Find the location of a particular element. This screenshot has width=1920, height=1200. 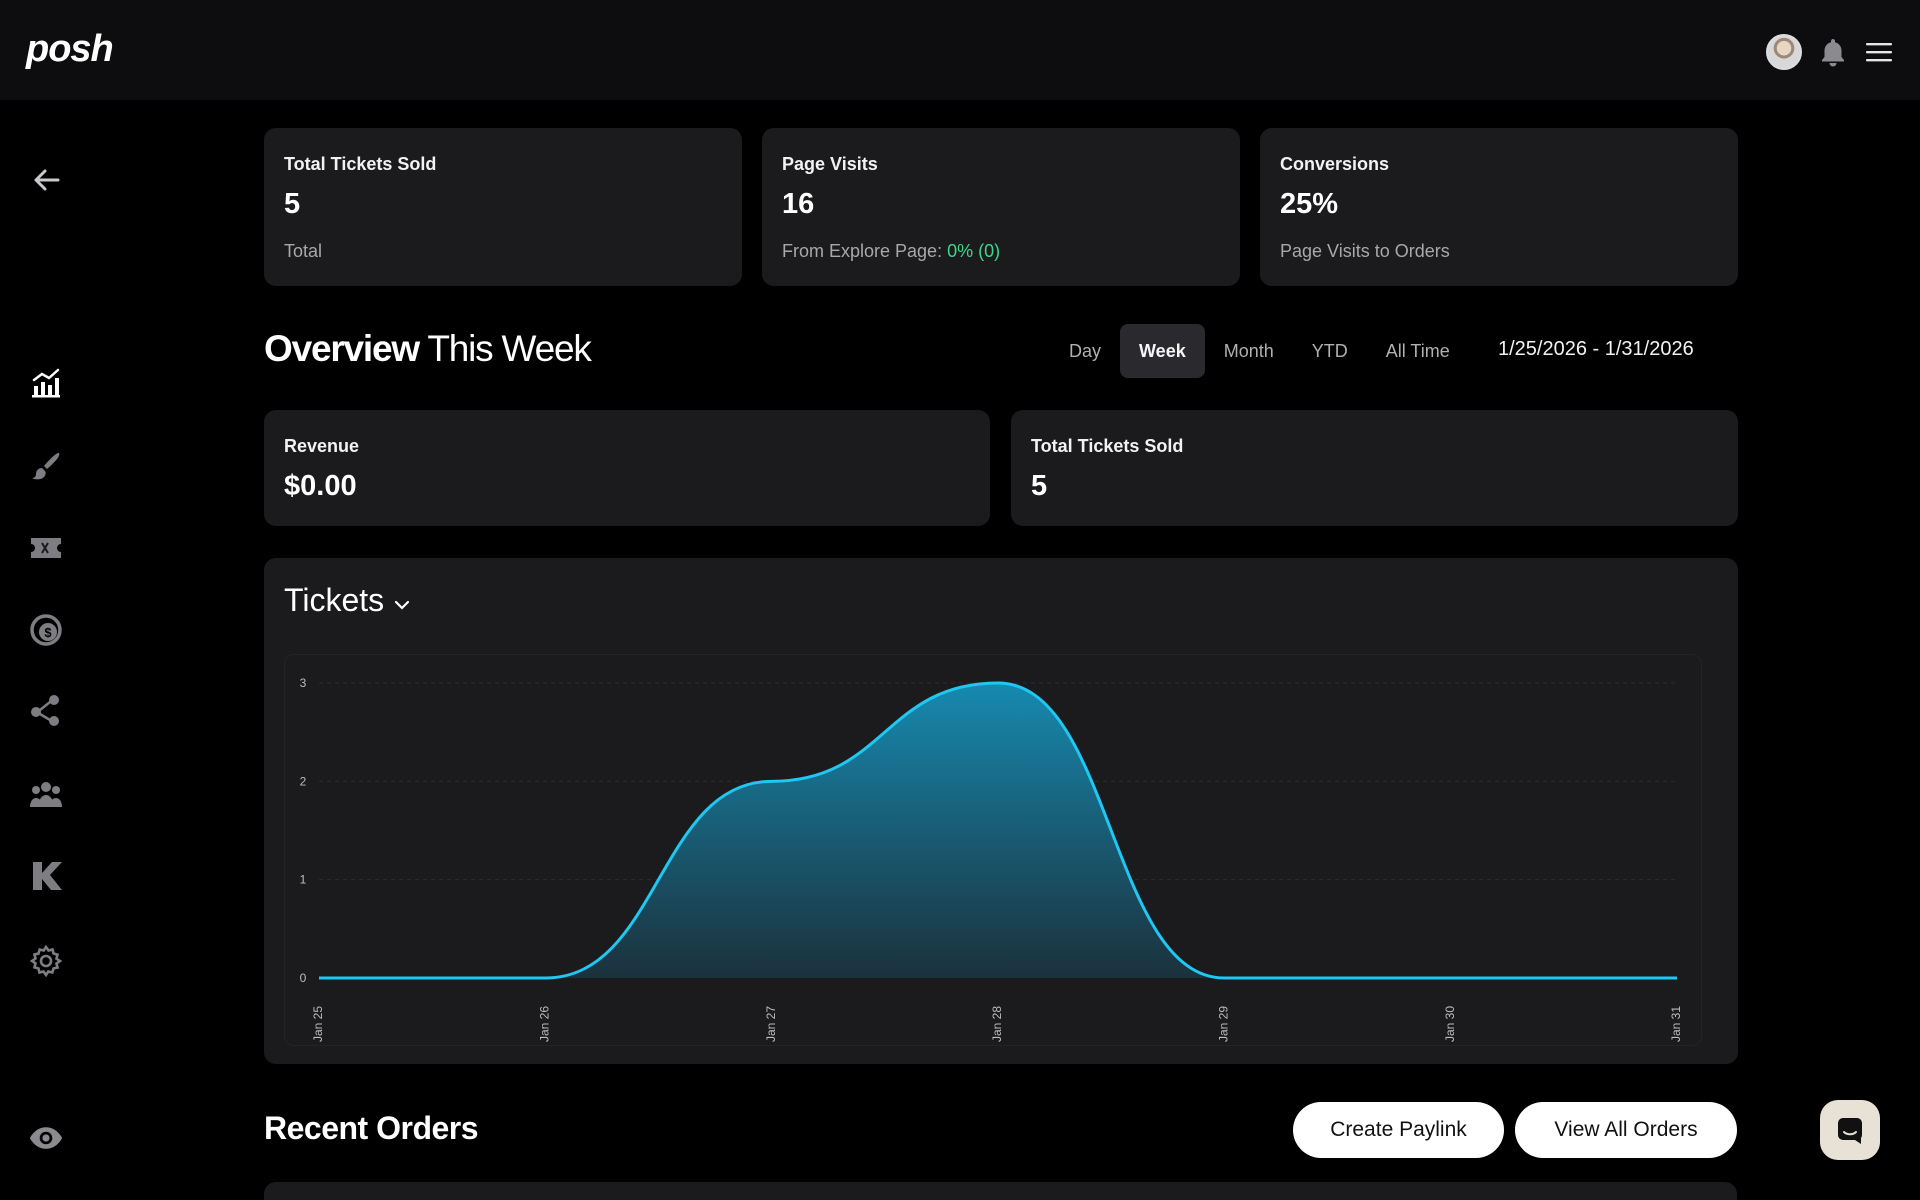

arrow-left-icon is located at coordinates (46, 180).